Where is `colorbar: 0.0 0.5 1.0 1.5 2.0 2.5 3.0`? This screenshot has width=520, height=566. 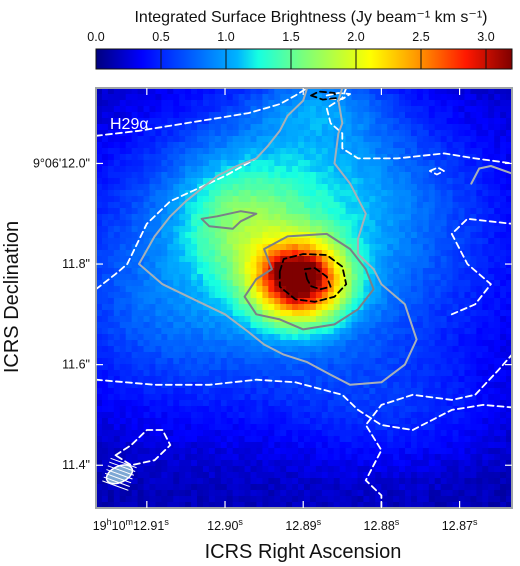 colorbar: 0.0 0.5 1.0 1.5 2.0 2.5 3.0 is located at coordinates (300, 50).